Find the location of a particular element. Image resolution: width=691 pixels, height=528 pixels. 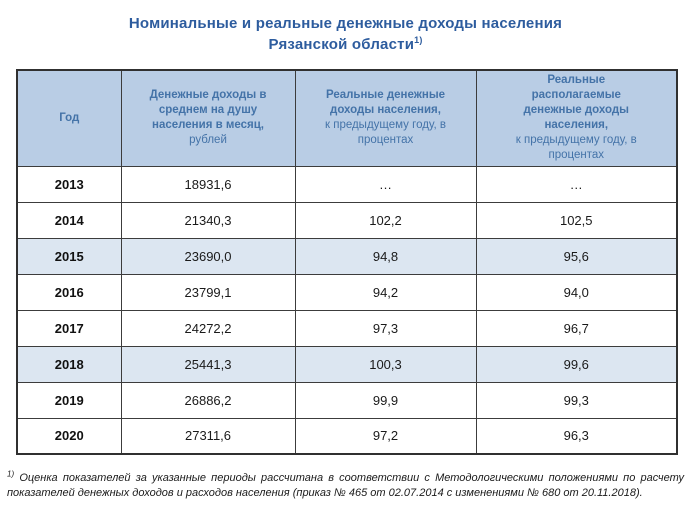

real-disposable-cell: 102,5 is located at coordinates (576, 220).